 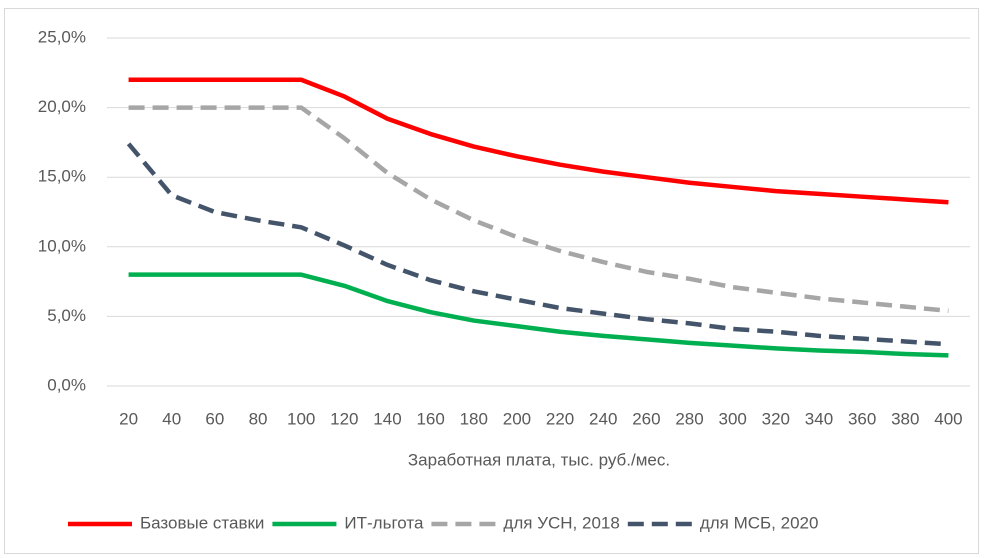 What do you see at coordinates (560, 418) in the screenshot?
I see `x-tick-label: 220` at bounding box center [560, 418].